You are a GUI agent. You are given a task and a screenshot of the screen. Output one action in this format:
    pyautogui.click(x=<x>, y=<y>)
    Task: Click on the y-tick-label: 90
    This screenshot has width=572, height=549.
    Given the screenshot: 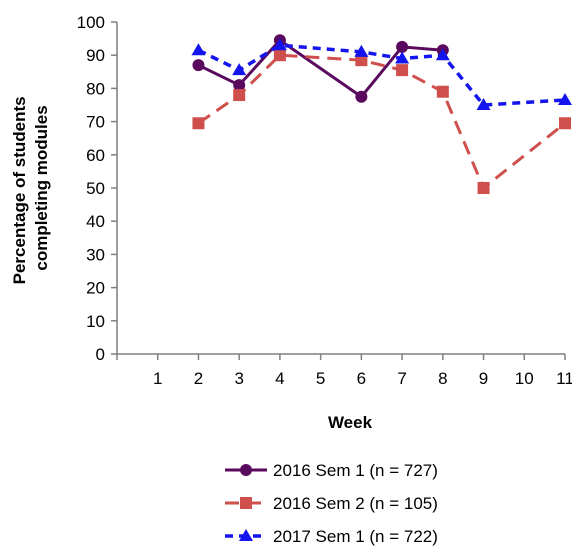 What is the action you would take?
    pyautogui.click(x=95, y=55)
    